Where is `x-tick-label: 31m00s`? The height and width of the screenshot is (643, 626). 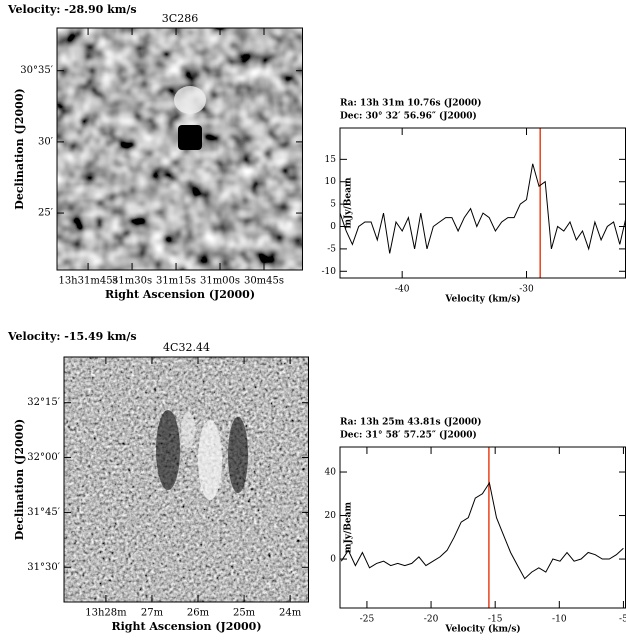
x-tick-label: 31m00s is located at coordinates (220, 281).